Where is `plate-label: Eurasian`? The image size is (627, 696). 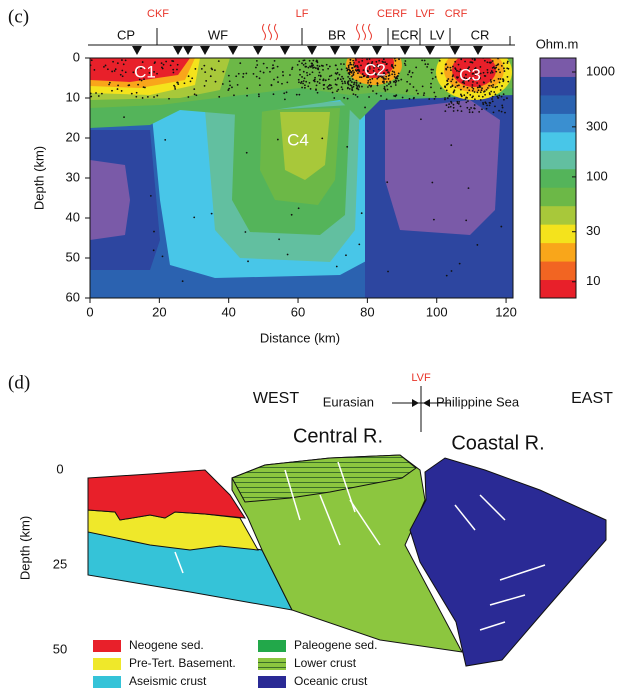
plate-label: Eurasian is located at coordinates (348, 401).